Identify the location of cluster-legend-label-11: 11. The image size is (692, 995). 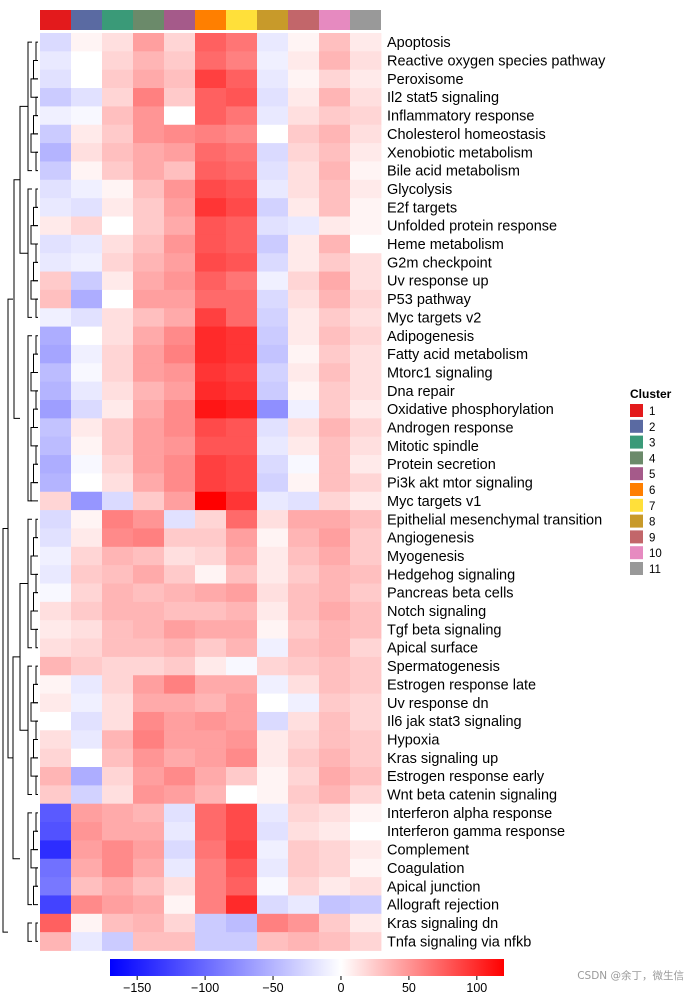
(655, 570).